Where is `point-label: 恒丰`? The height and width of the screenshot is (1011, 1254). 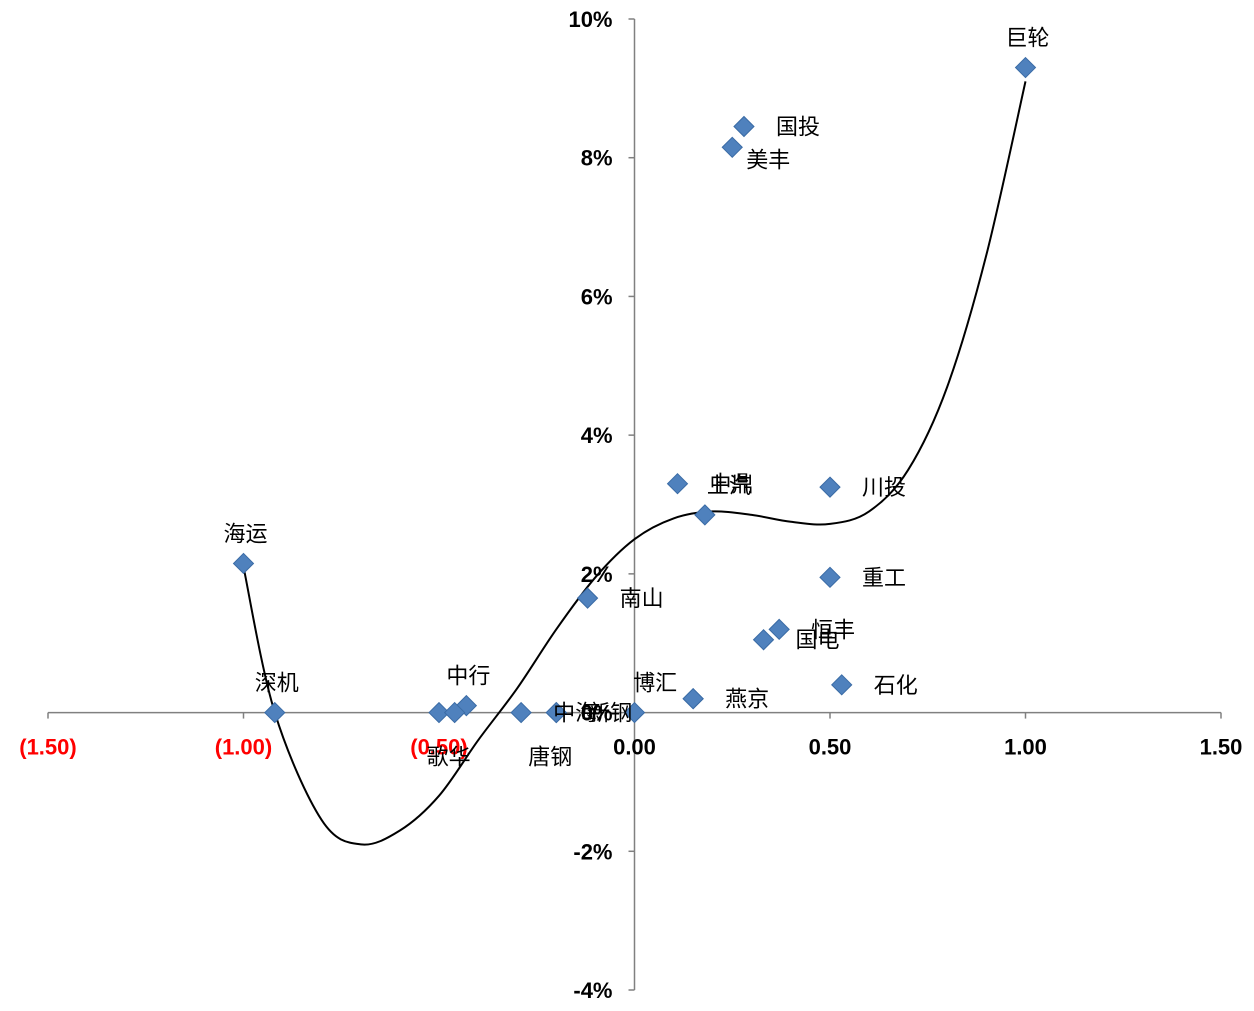
point-label: 恒丰 is located at coordinates (833, 630).